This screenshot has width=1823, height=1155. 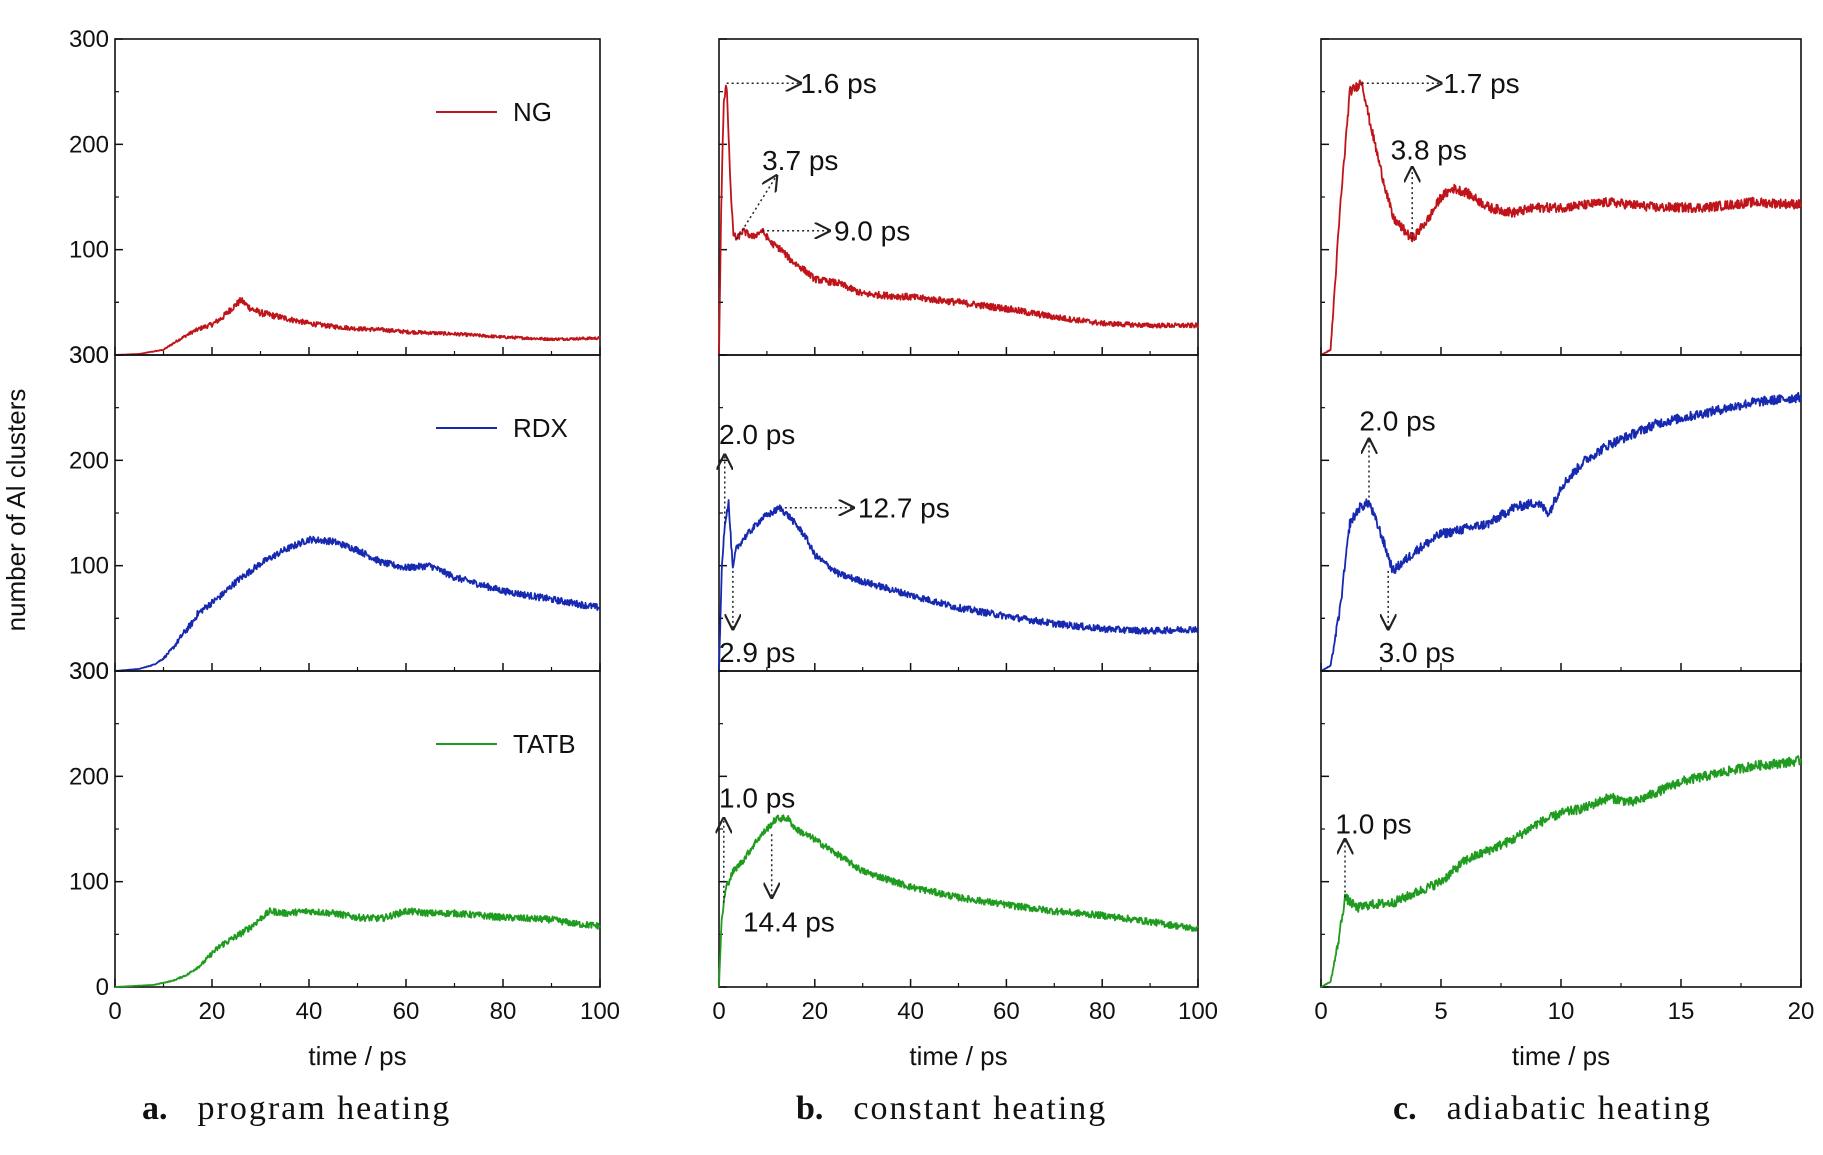 I want to click on annotation: 9.0 ps, so click(x=836, y=231).